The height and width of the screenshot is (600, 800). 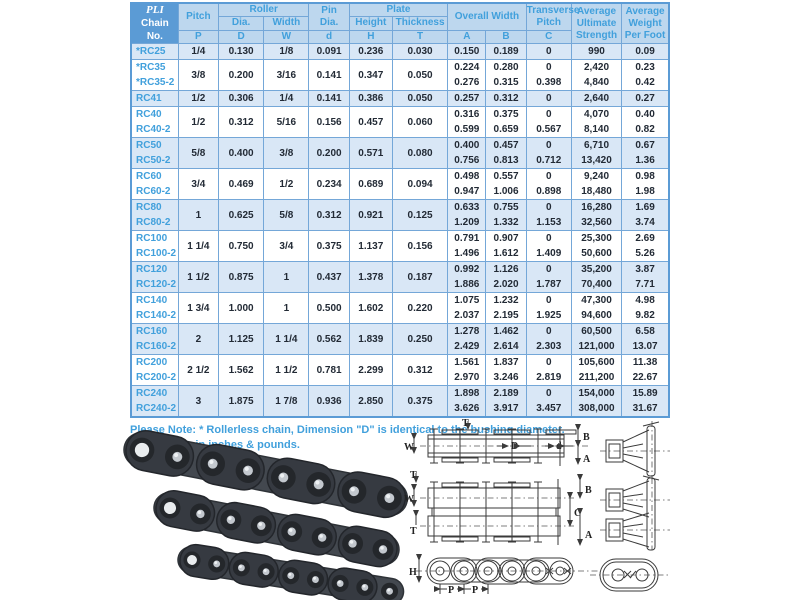 I want to click on cell-roller-width: 1 1/2, so click(x=286, y=370).